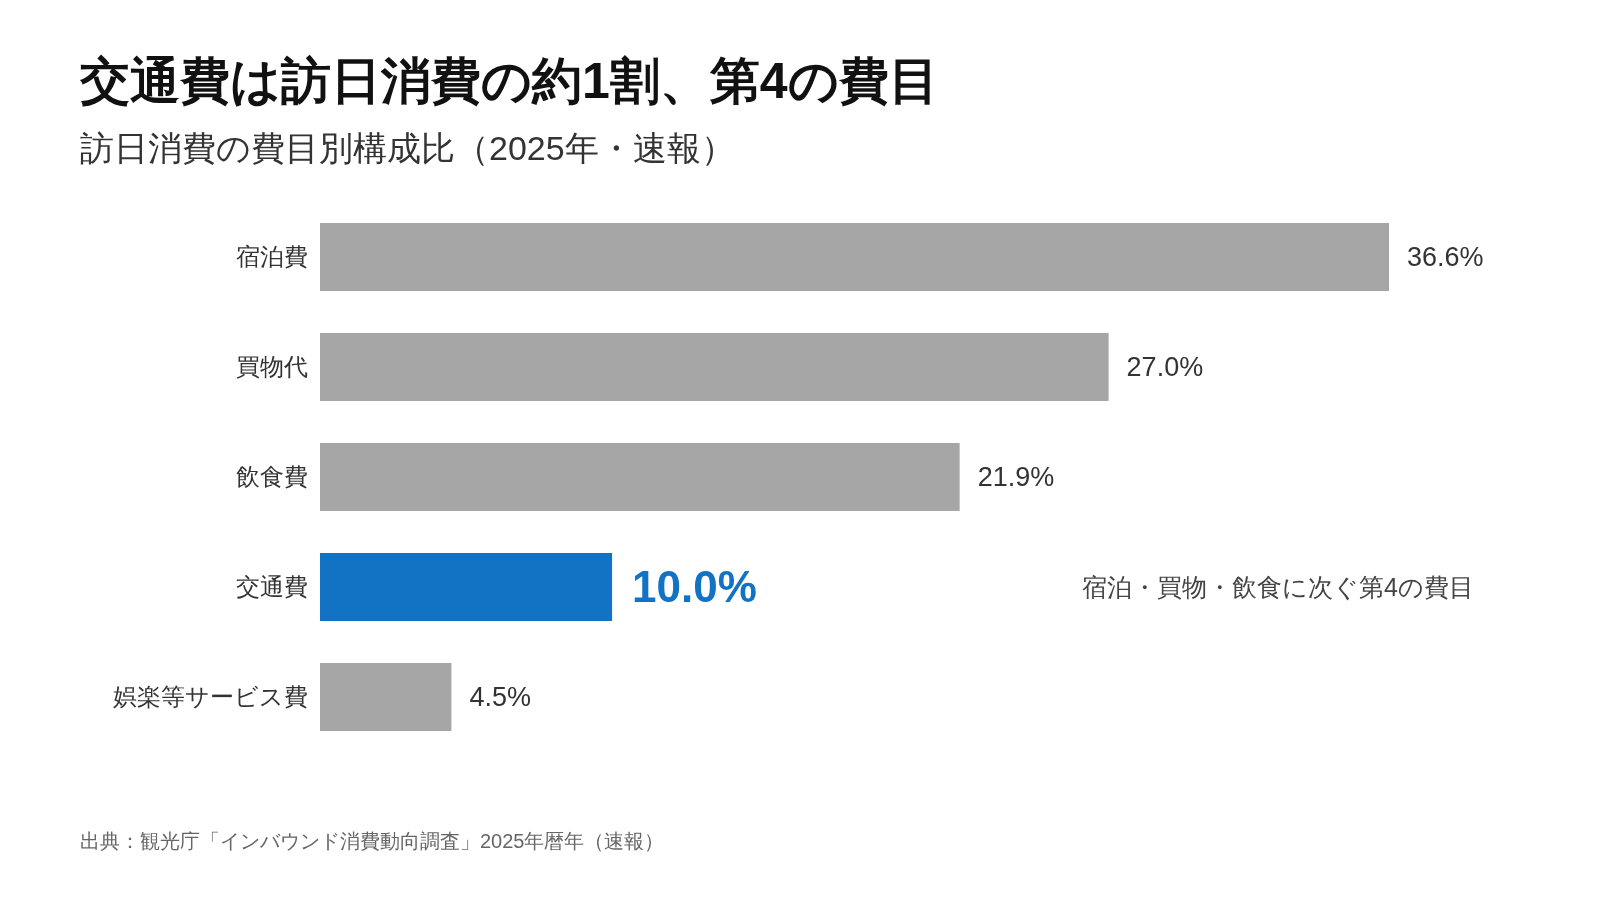  Describe the element at coordinates (372, 841) in the screenshot. I see `source-note: 出典：観光庁「インバウンド消費動向調査」2025年暦年（速報）` at that location.